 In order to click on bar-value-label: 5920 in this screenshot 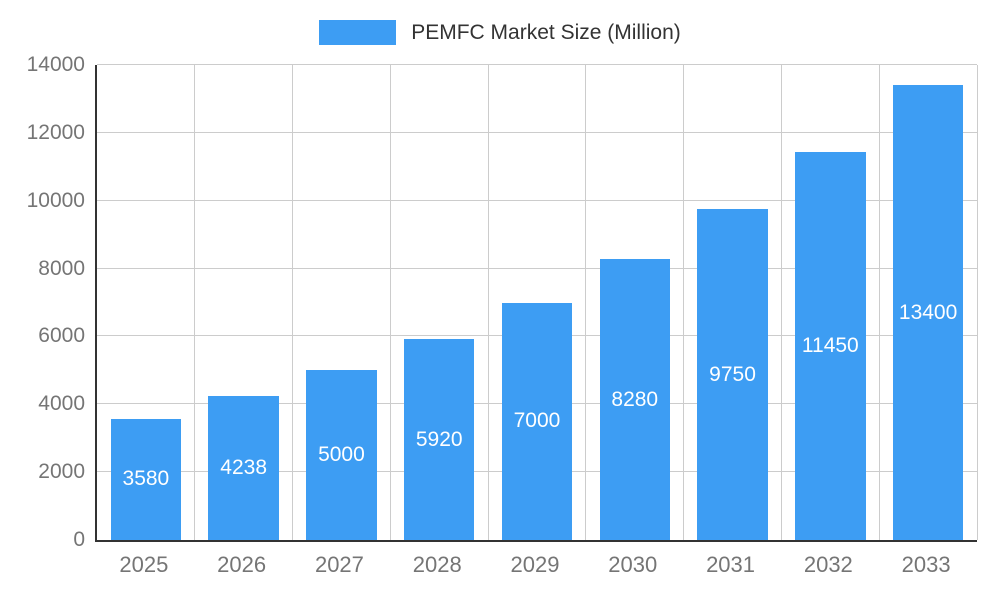, I will do `click(439, 439)`.